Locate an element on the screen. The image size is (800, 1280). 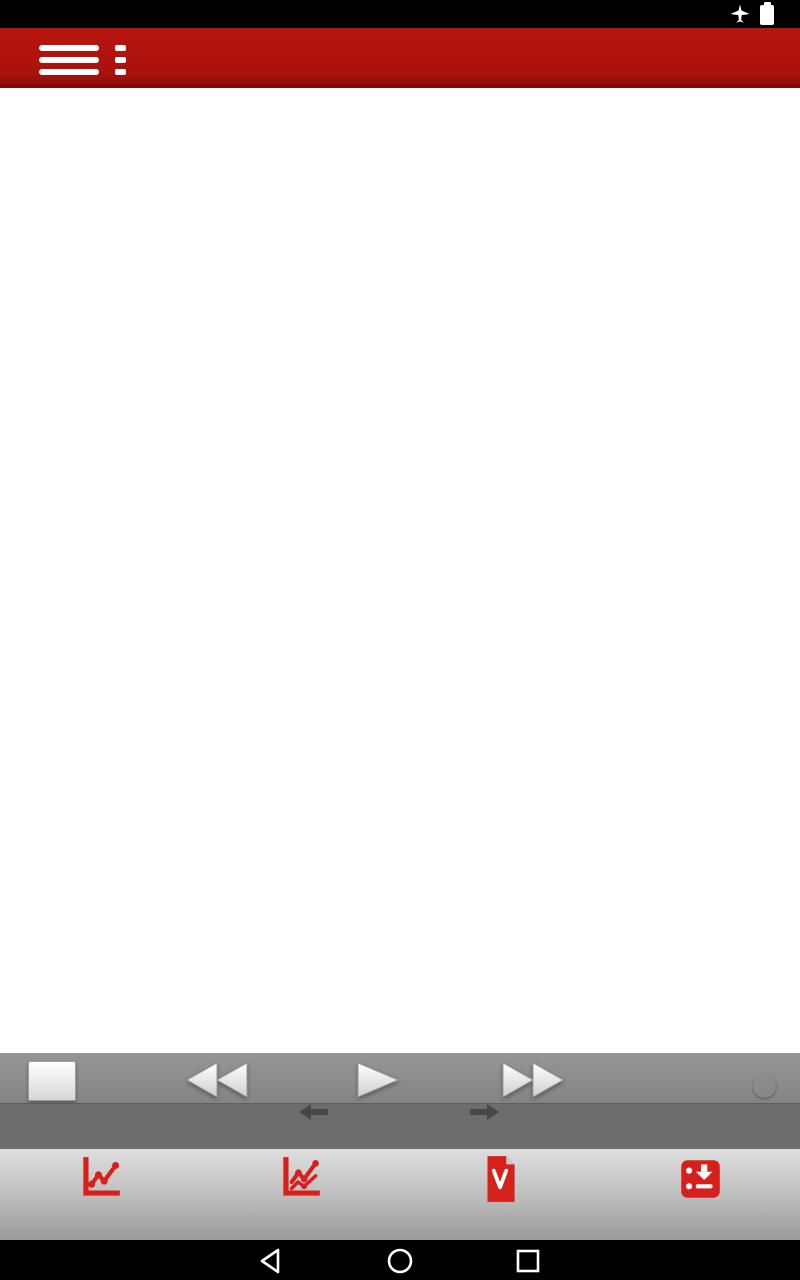
hamburger-menu-icon is located at coordinates (83, 61).